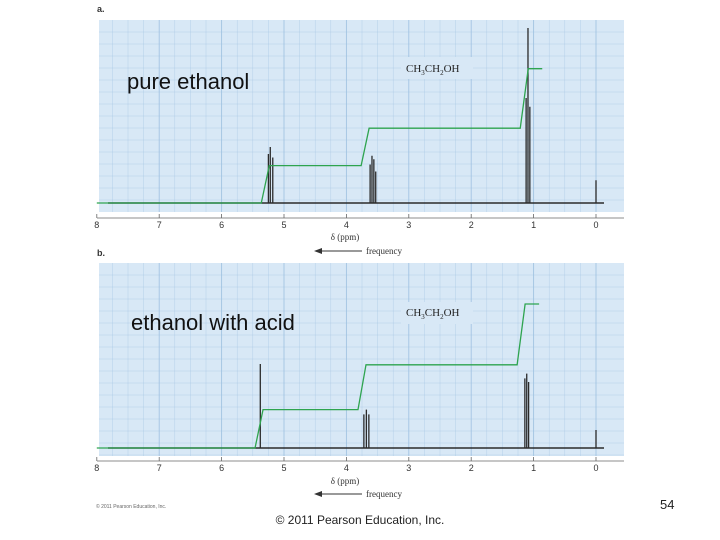 Image resolution: width=720 pixels, height=540 pixels. Describe the element at coordinates (188, 81) in the screenshot. I see `spectrum-title: pure ethanol` at that location.